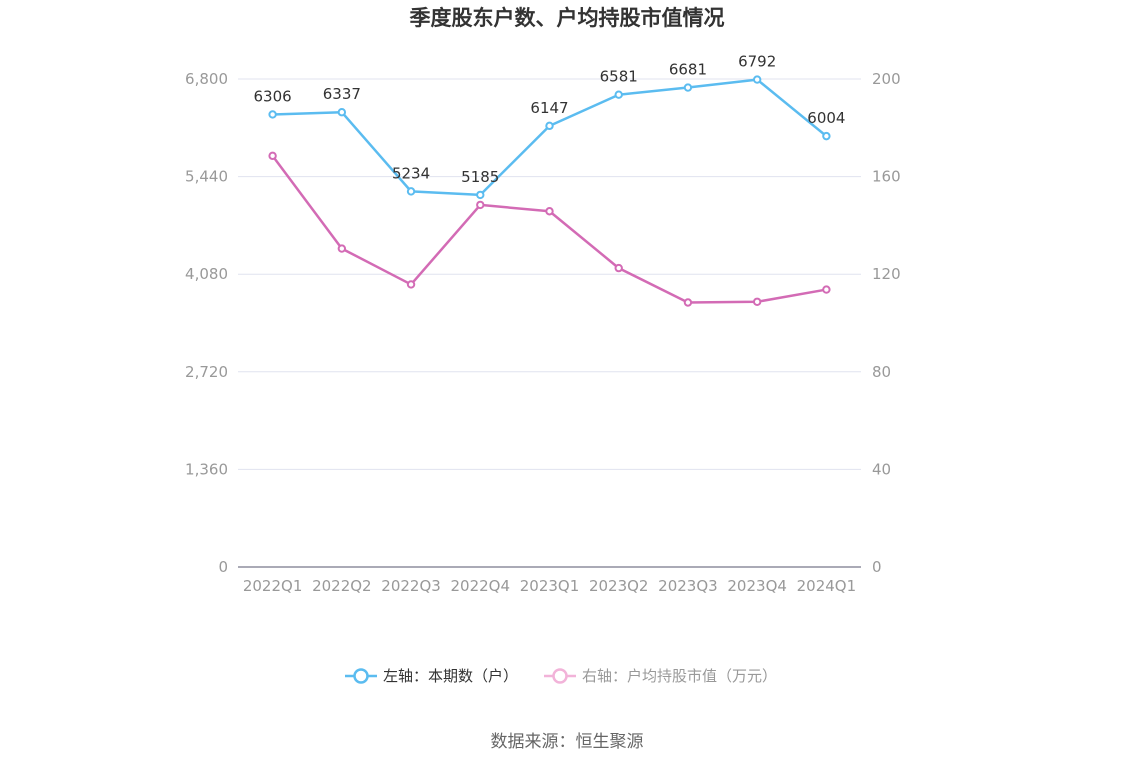 The height and width of the screenshot is (766, 1134). Describe the element at coordinates (886, 274) in the screenshot. I see `right-tick-label: 120` at that location.